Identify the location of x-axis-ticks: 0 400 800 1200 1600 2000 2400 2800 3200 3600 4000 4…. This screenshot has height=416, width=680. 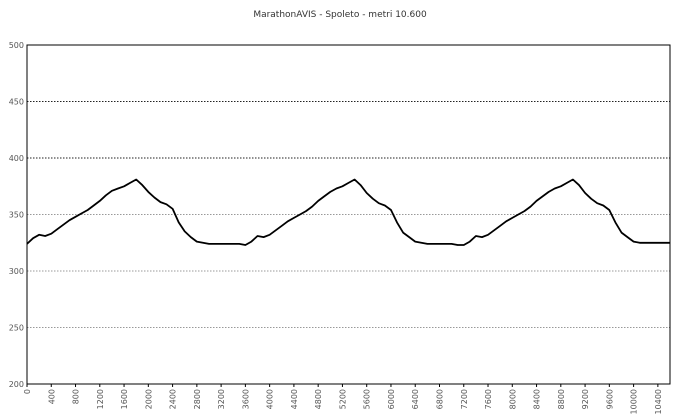
(343, 399).